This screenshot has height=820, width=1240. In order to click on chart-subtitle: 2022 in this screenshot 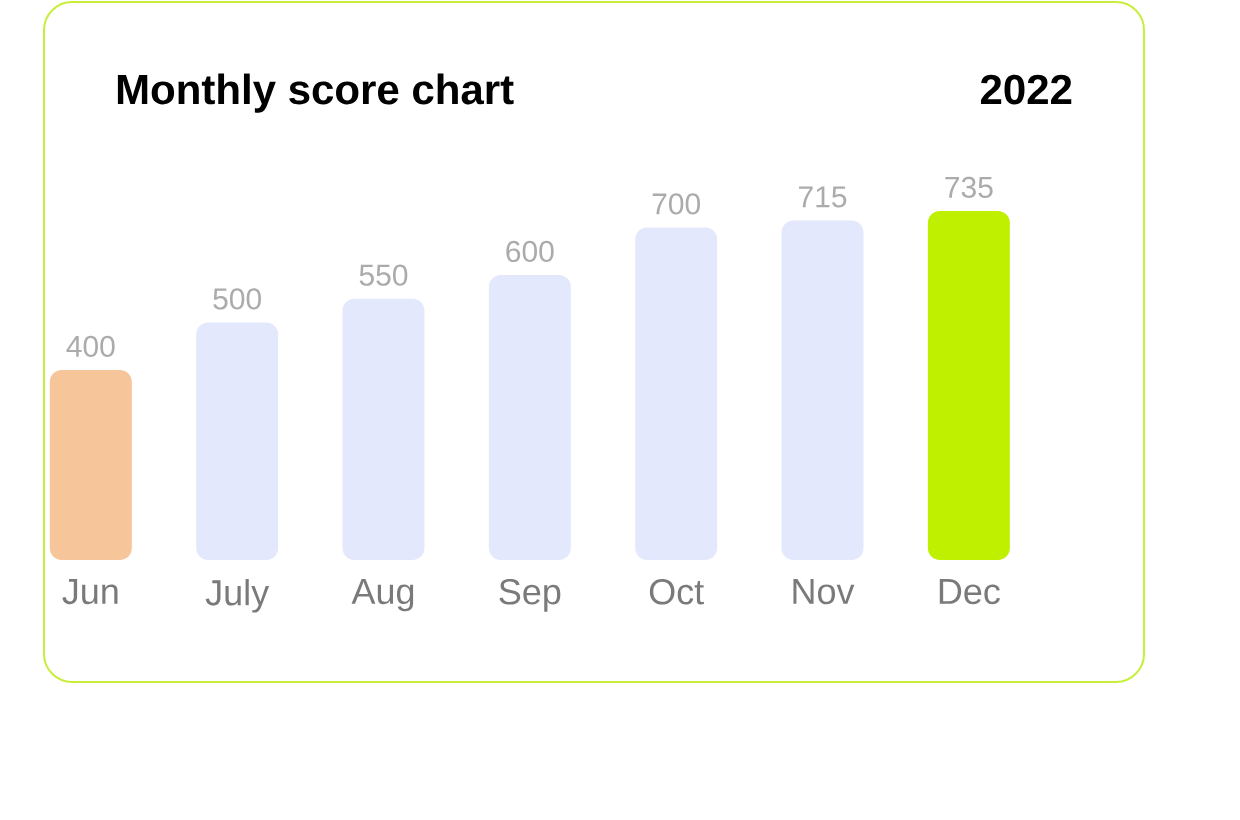, I will do `click(1026, 89)`.